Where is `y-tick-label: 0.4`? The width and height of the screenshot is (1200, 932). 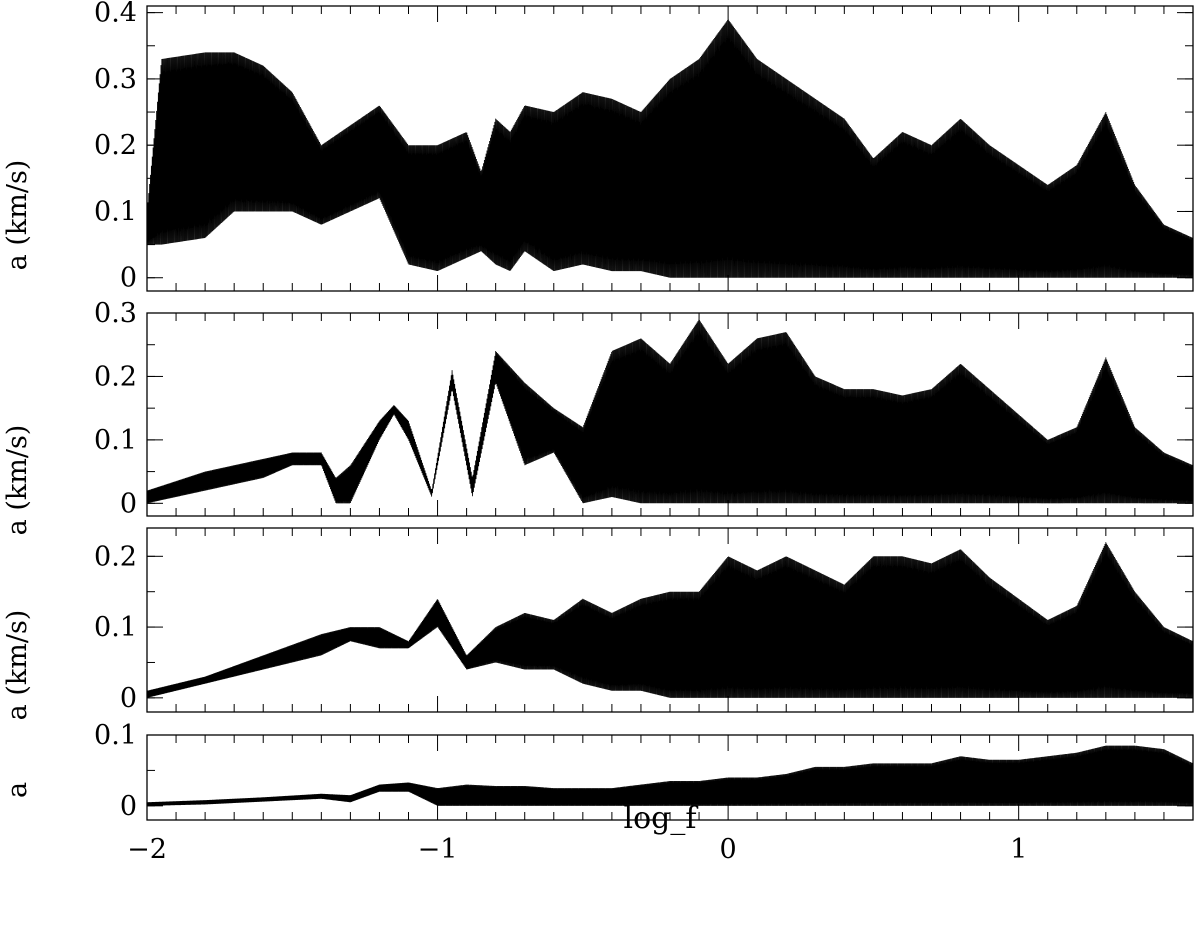 y-tick-label: 0.4 is located at coordinates (115, 14).